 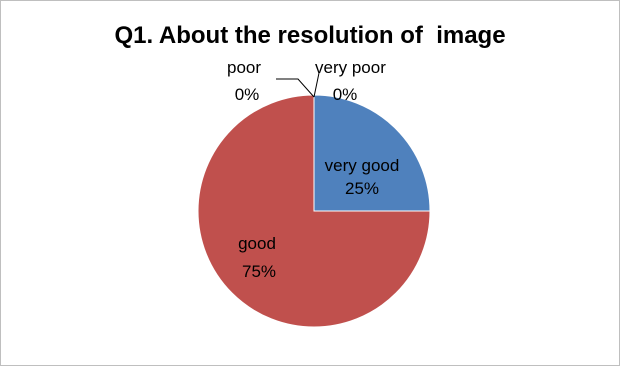 I want to click on leader-line-very-poor, so click(x=316, y=85).